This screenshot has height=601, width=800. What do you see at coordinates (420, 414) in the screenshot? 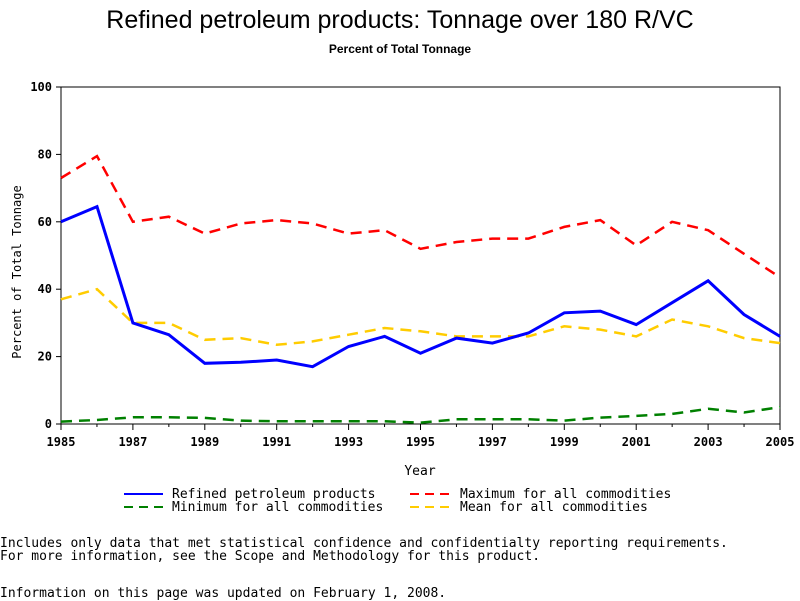
I see `series-line-minimum-for-all-commodities` at bounding box center [420, 414].